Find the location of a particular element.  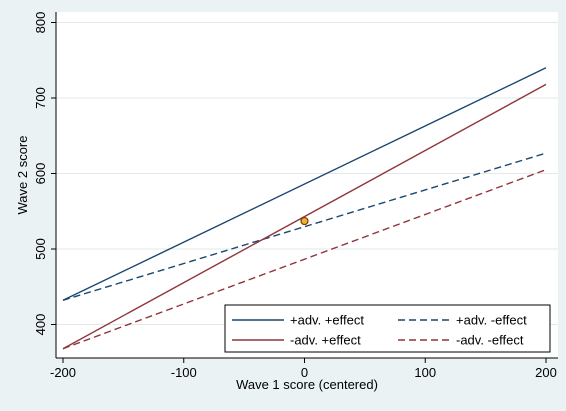

y-tick-label: 500 is located at coordinates (40, 249).